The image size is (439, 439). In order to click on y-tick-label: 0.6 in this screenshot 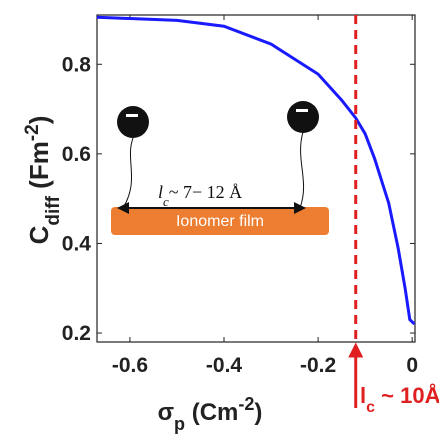, I will do `click(76, 154)`.